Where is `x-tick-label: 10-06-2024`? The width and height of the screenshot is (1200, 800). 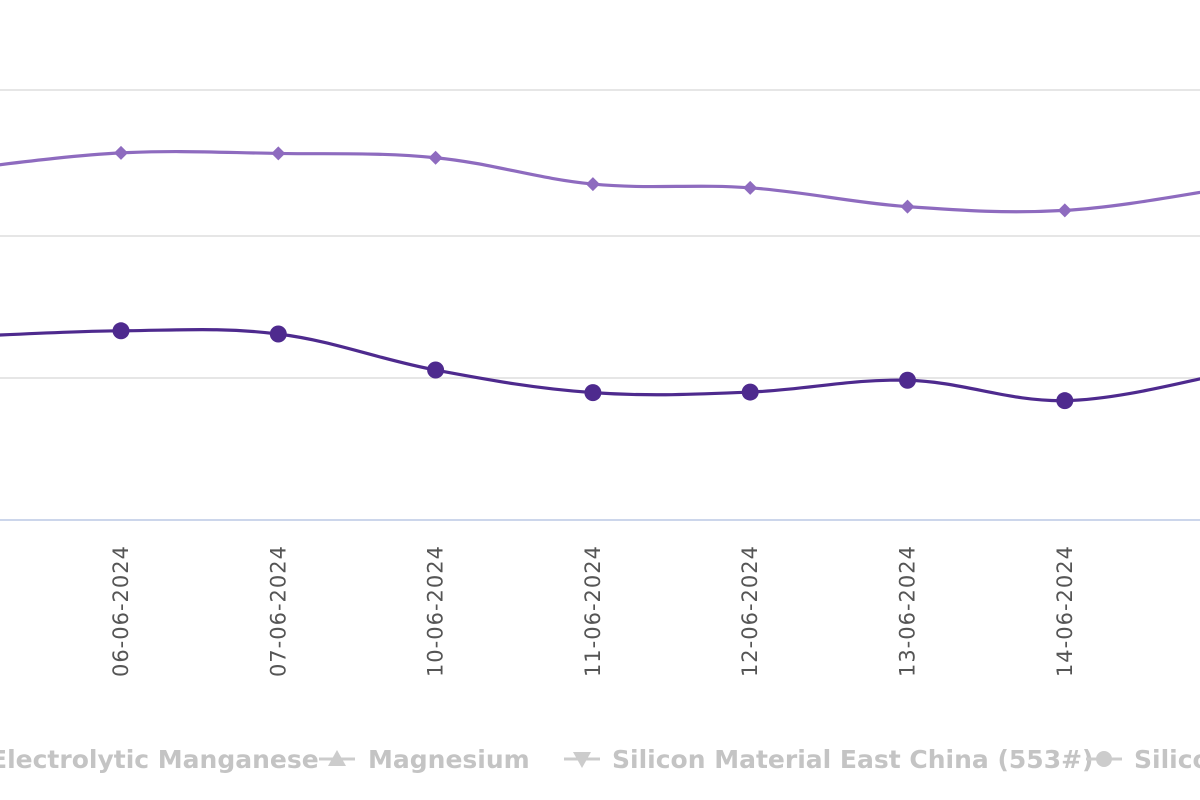
x-tick-label: 10-06-2024 is located at coordinates (436, 611).